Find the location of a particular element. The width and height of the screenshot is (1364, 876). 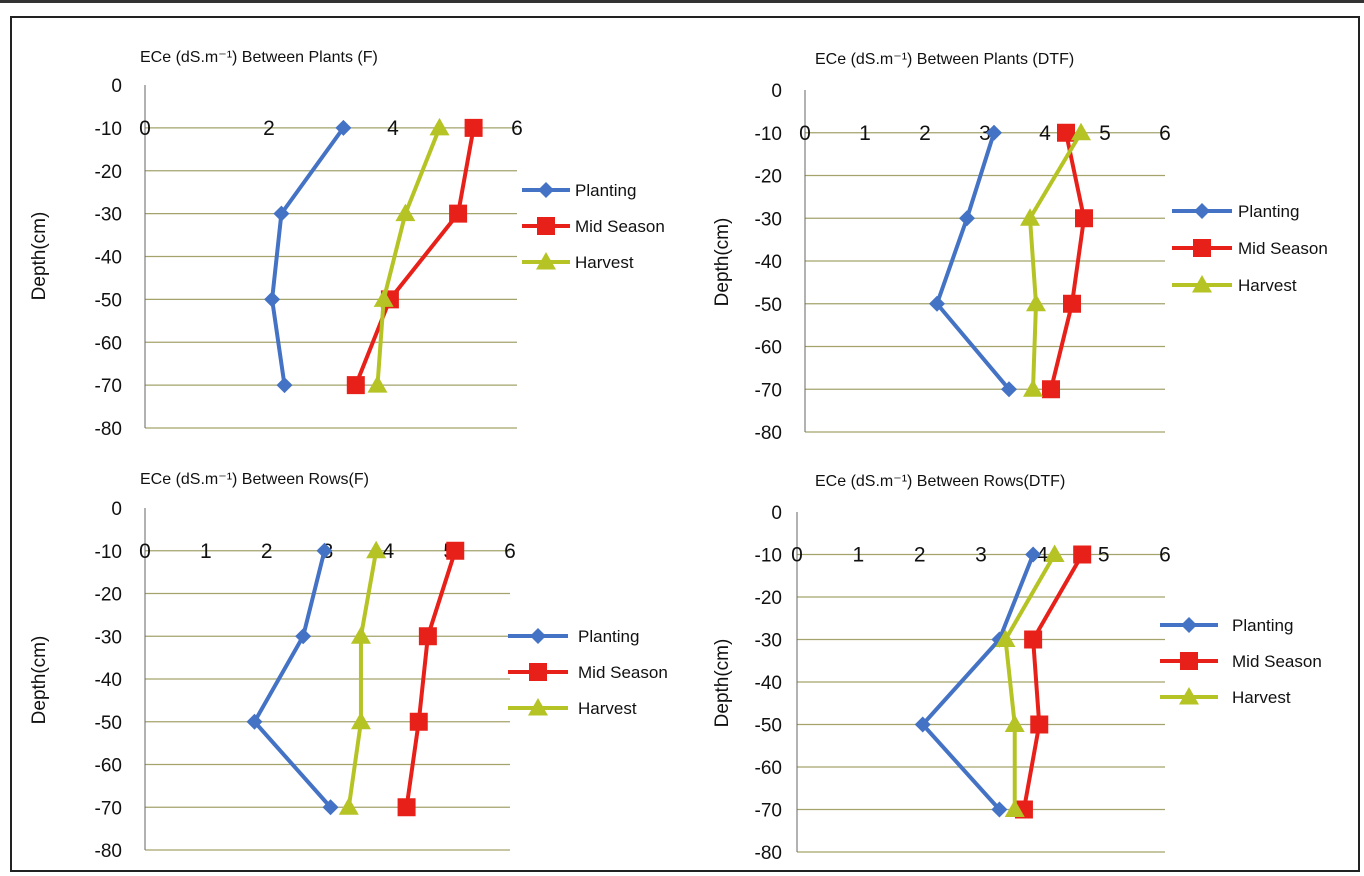

chart-title: ECe (dS.m⁻¹) Between Plants (DTF) is located at coordinates (944, 59).